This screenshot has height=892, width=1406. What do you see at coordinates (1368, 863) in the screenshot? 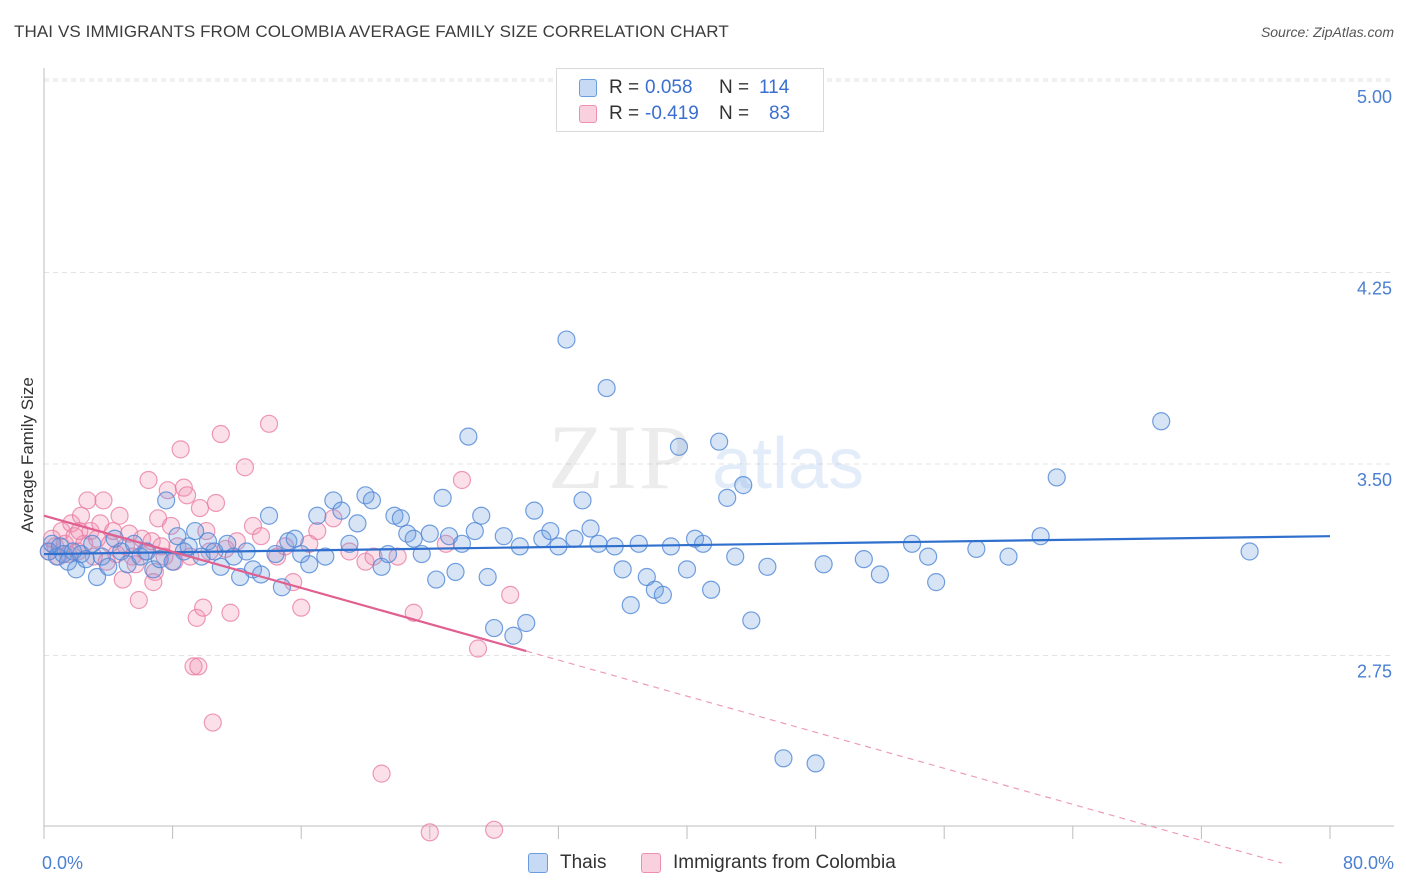
I see `x-tick-label-max: 80.0%` at bounding box center [1368, 863].